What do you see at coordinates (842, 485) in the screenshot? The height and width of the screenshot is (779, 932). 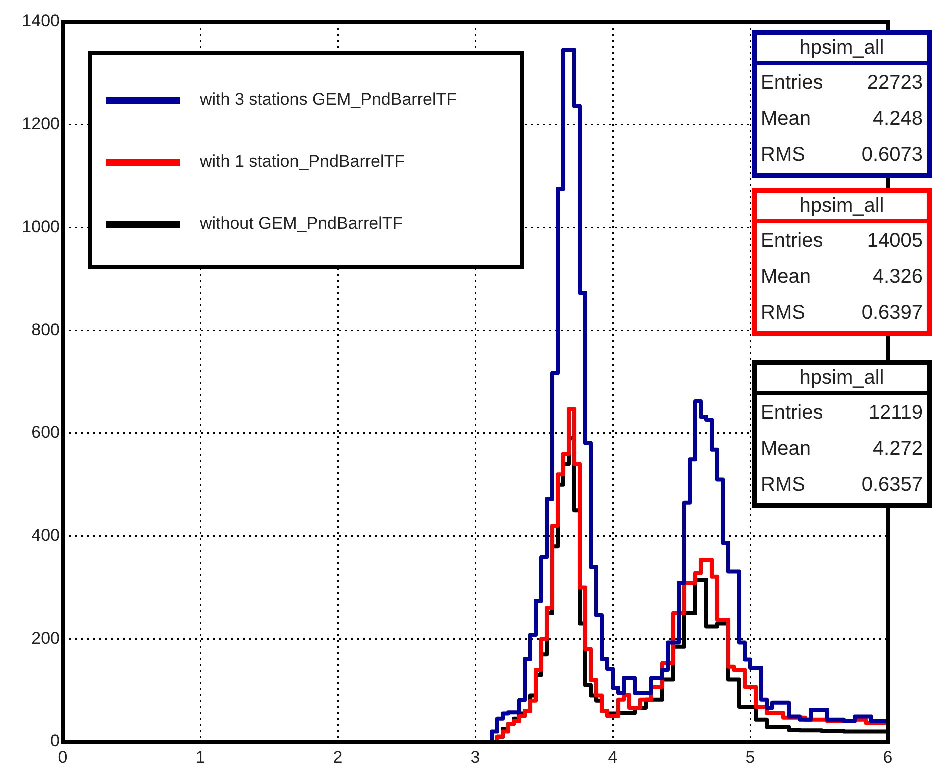 I see `text: RMS 0.6357` at bounding box center [842, 485].